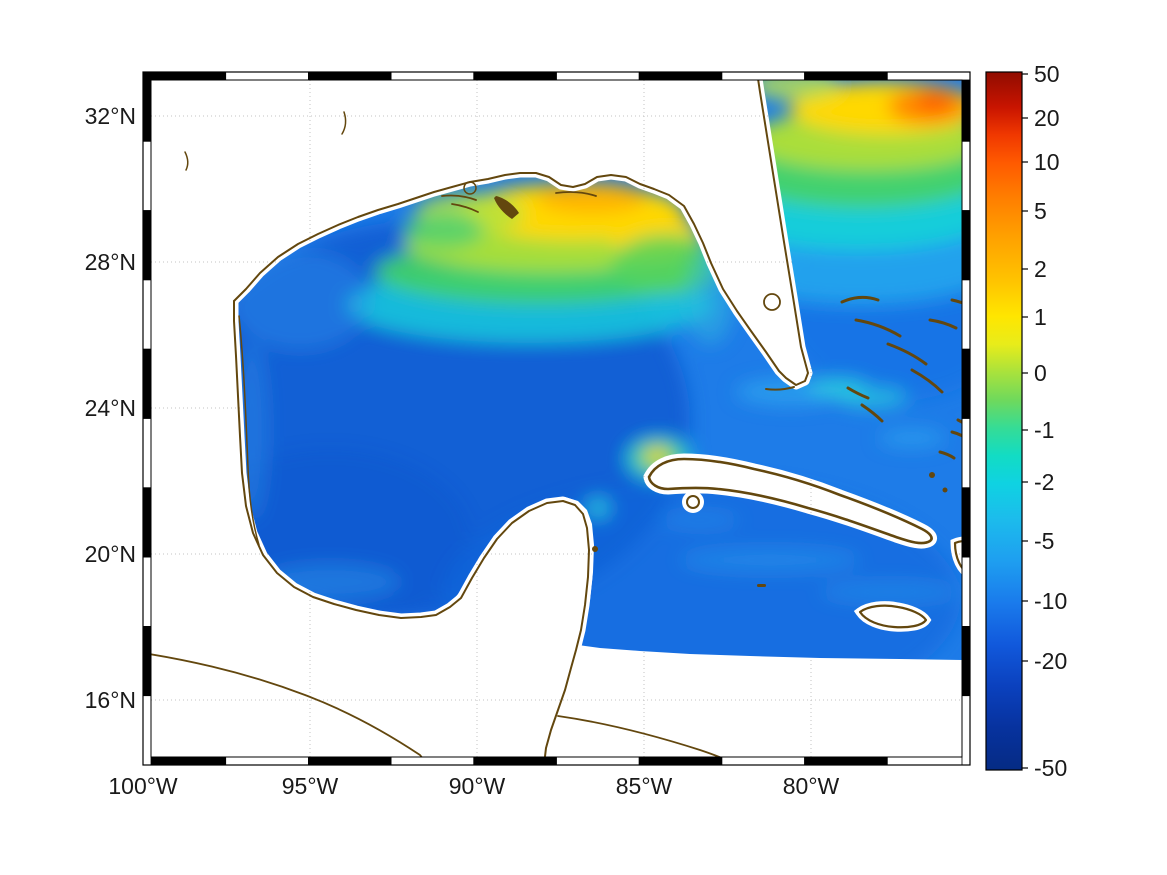  Describe the element at coordinates (477, 786) in the screenshot. I see `lon-tick-label: 90°W` at that location.